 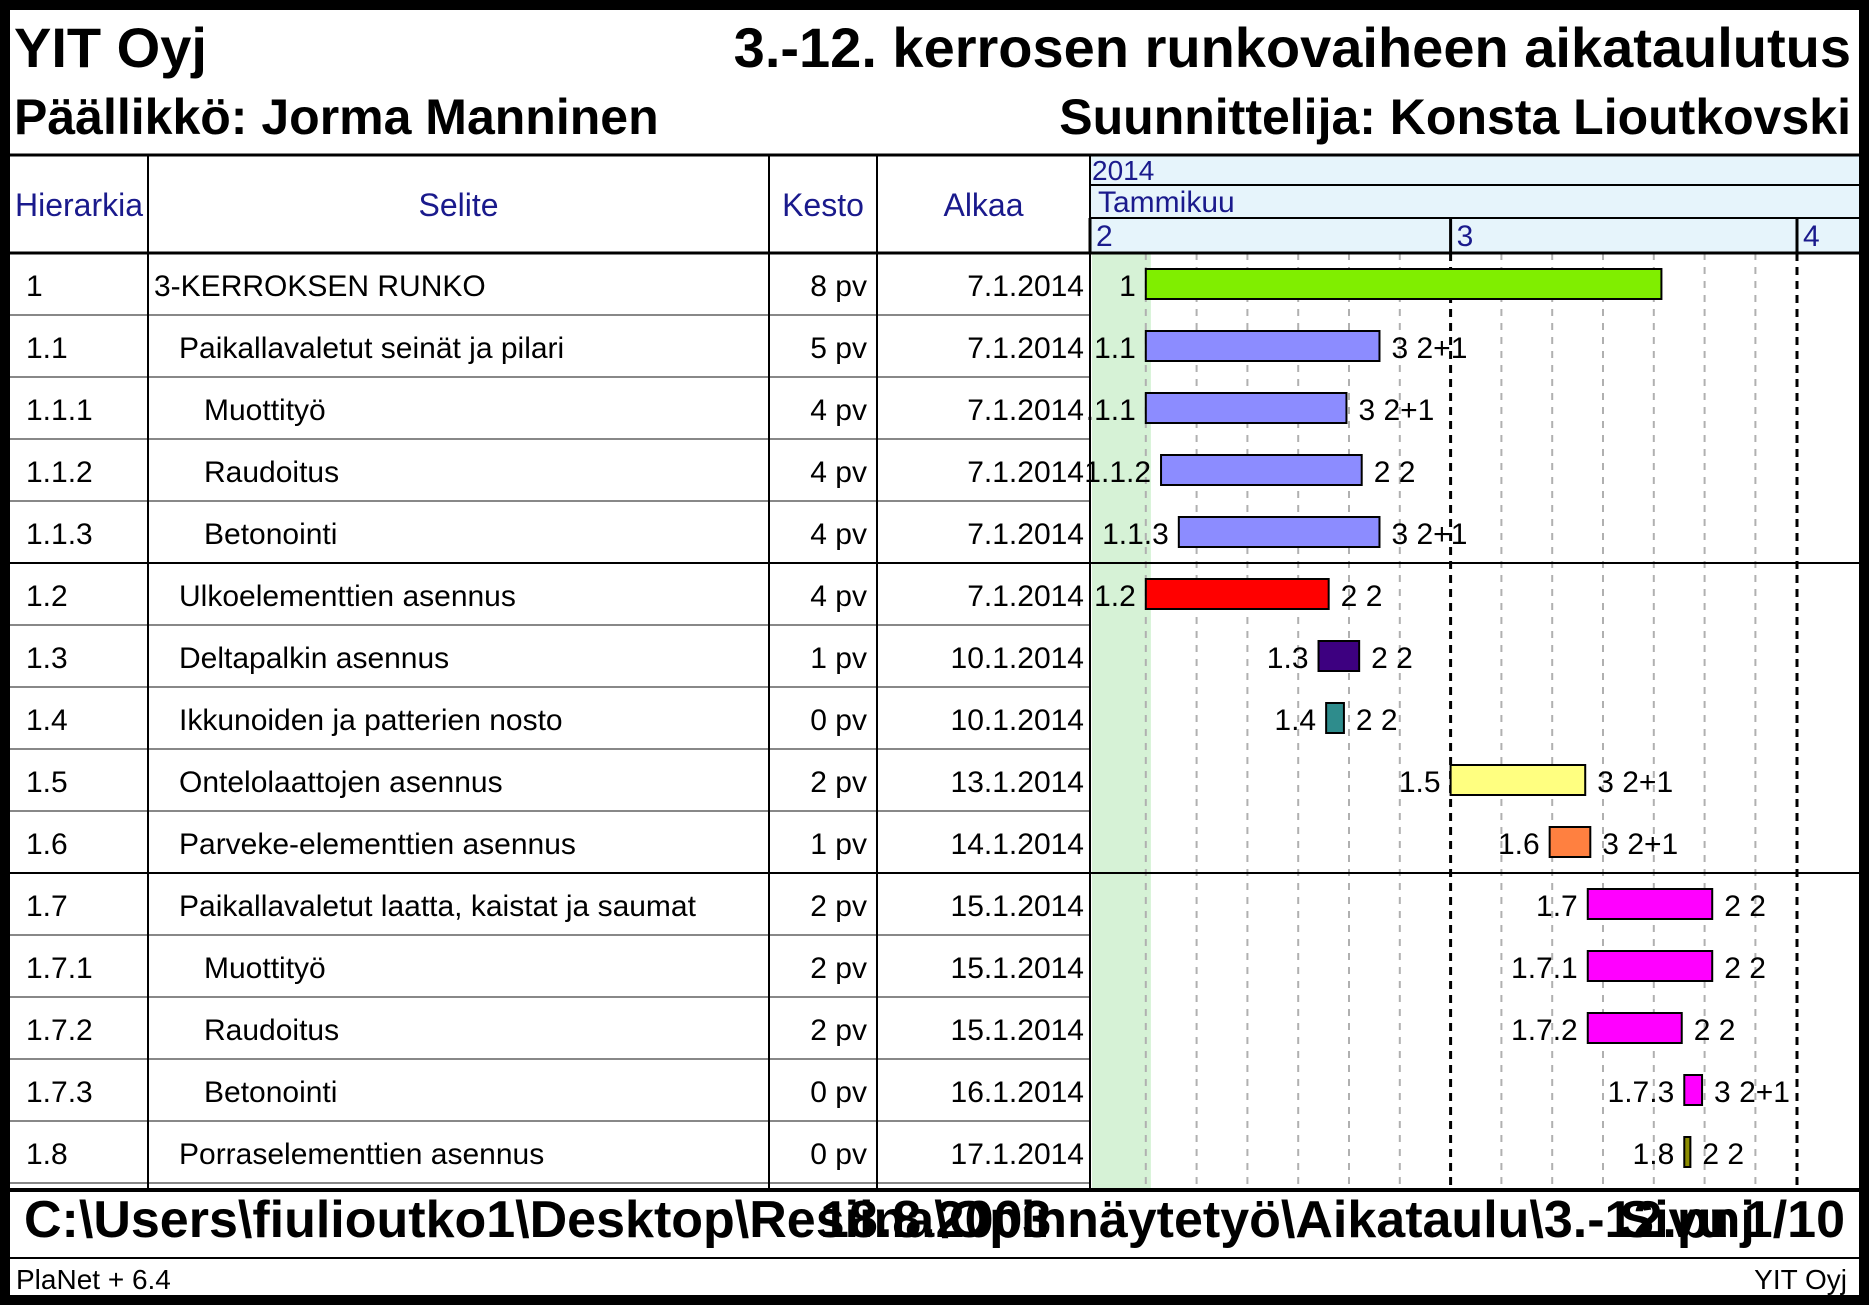 What do you see at coordinates (59, 410) in the screenshot?
I see `task-hierarchy: 1.1.1` at bounding box center [59, 410].